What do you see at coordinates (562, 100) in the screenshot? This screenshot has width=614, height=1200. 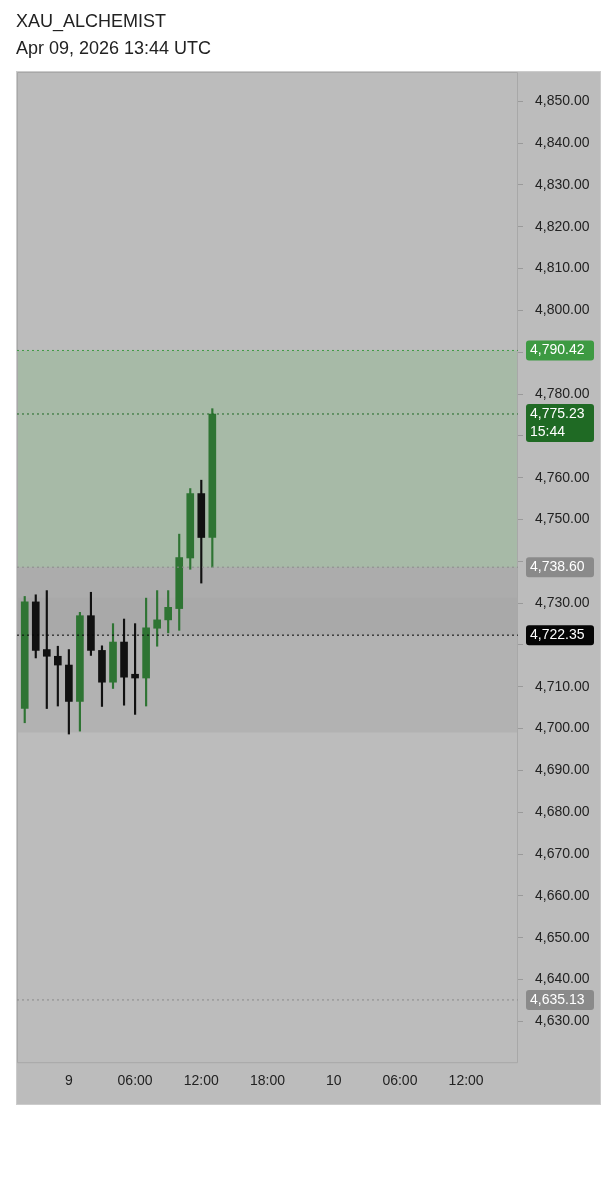 I see `y-tick-label: 4,850.00` at bounding box center [562, 100].